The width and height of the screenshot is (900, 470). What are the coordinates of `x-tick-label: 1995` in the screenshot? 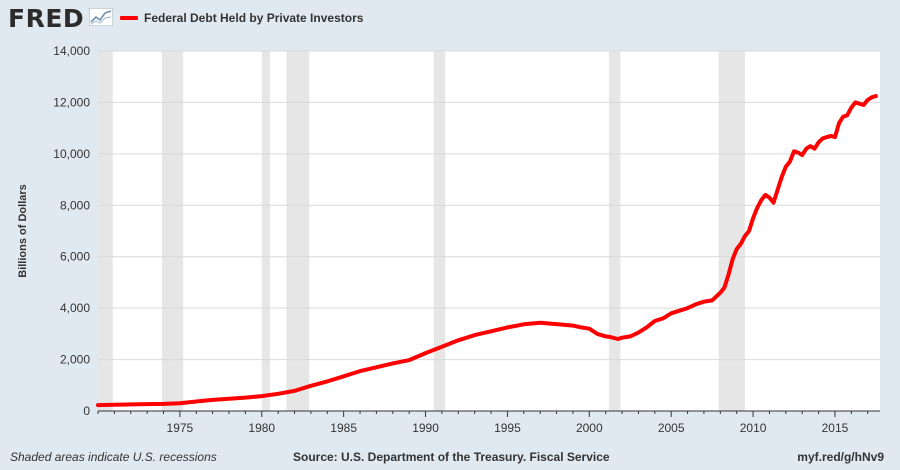 It's located at (507, 428).